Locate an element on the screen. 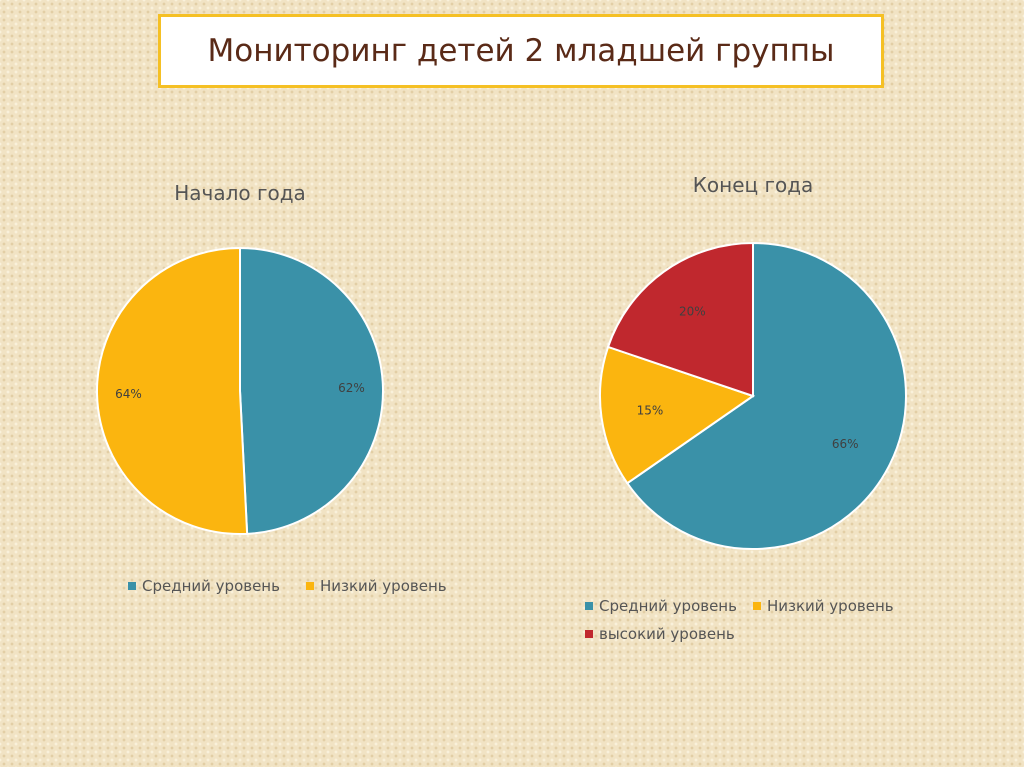 The width and height of the screenshot is (1024, 767). legend-item-high: высокий уровень is located at coordinates (660, 634).